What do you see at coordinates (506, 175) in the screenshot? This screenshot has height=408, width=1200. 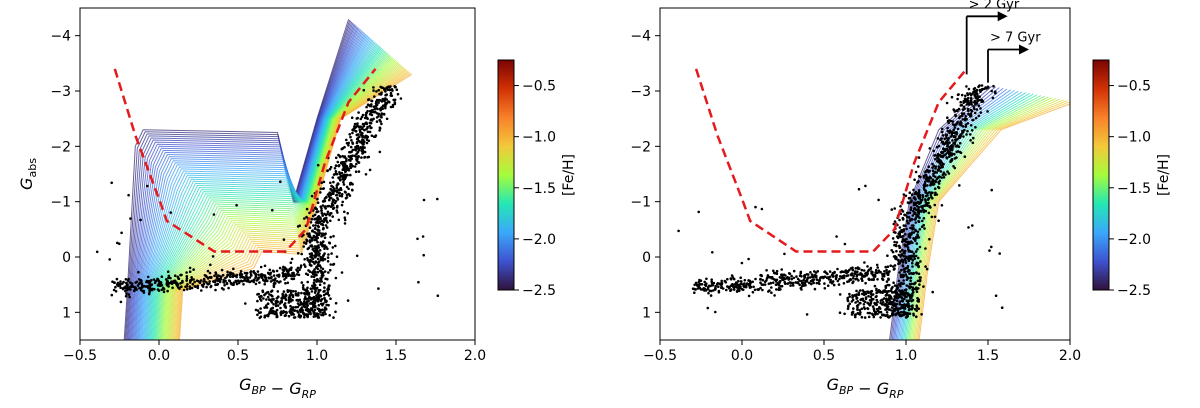 I see `colorbar-gradient` at bounding box center [506, 175].